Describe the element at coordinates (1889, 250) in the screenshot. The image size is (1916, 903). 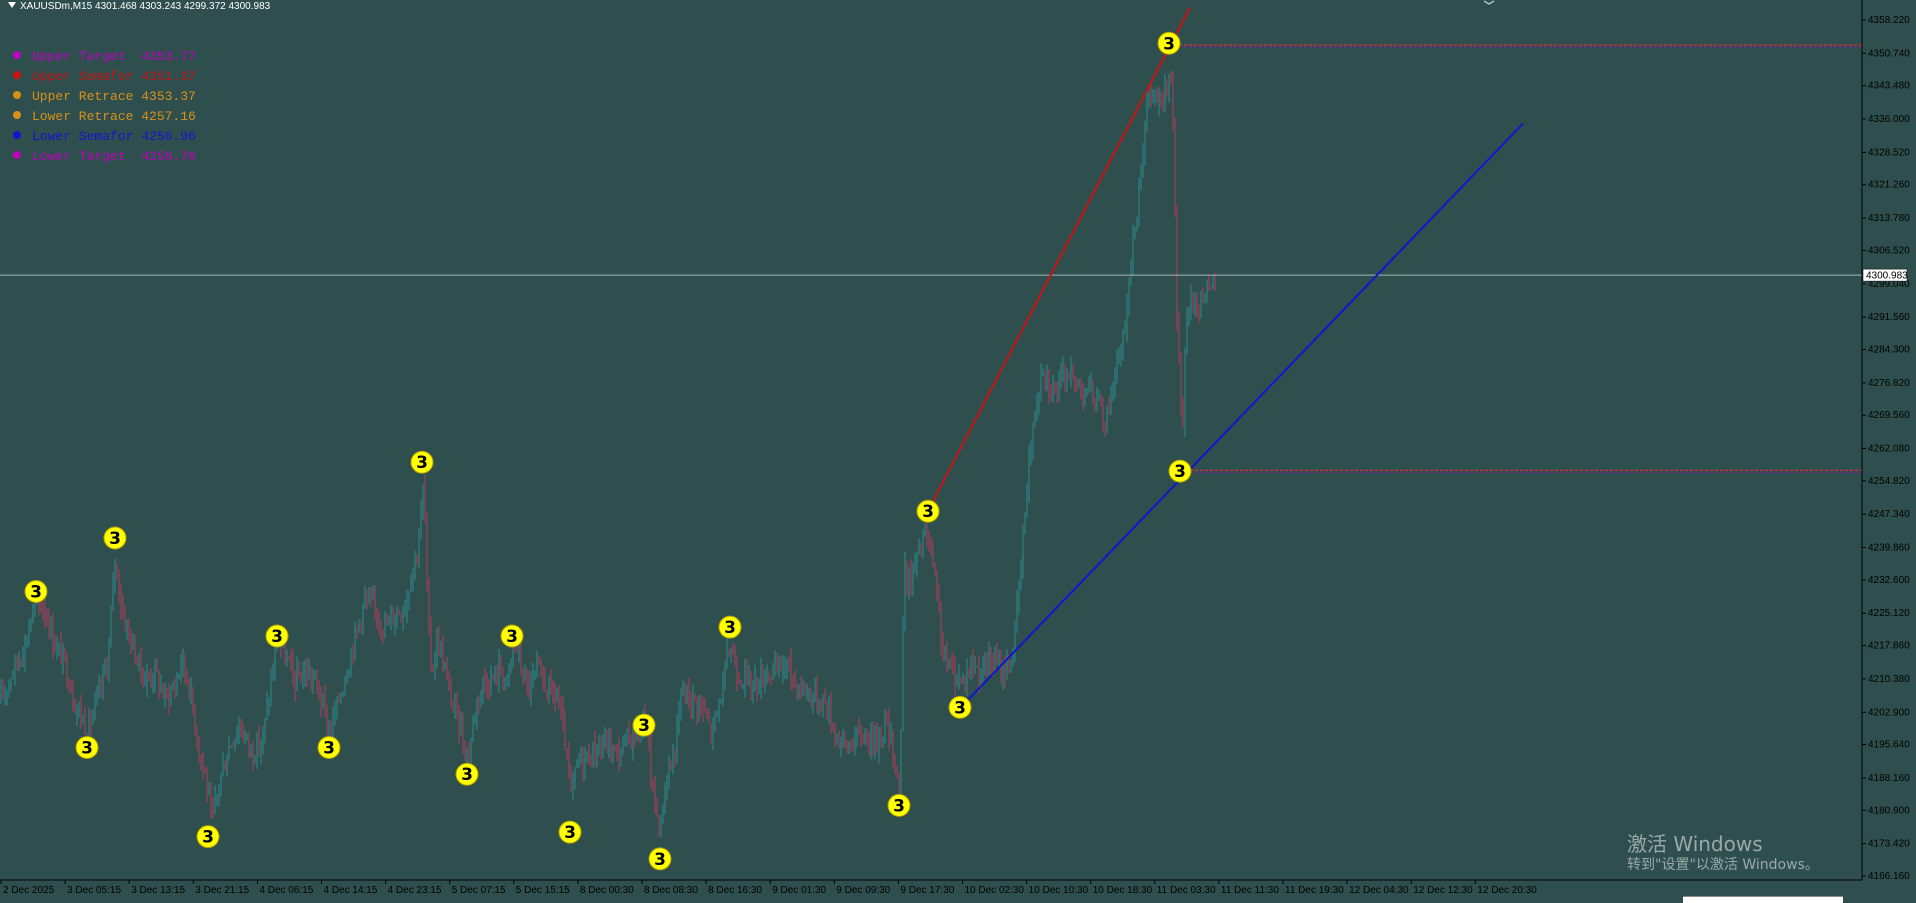
I see `price-tick-label: 4306.520` at that location.